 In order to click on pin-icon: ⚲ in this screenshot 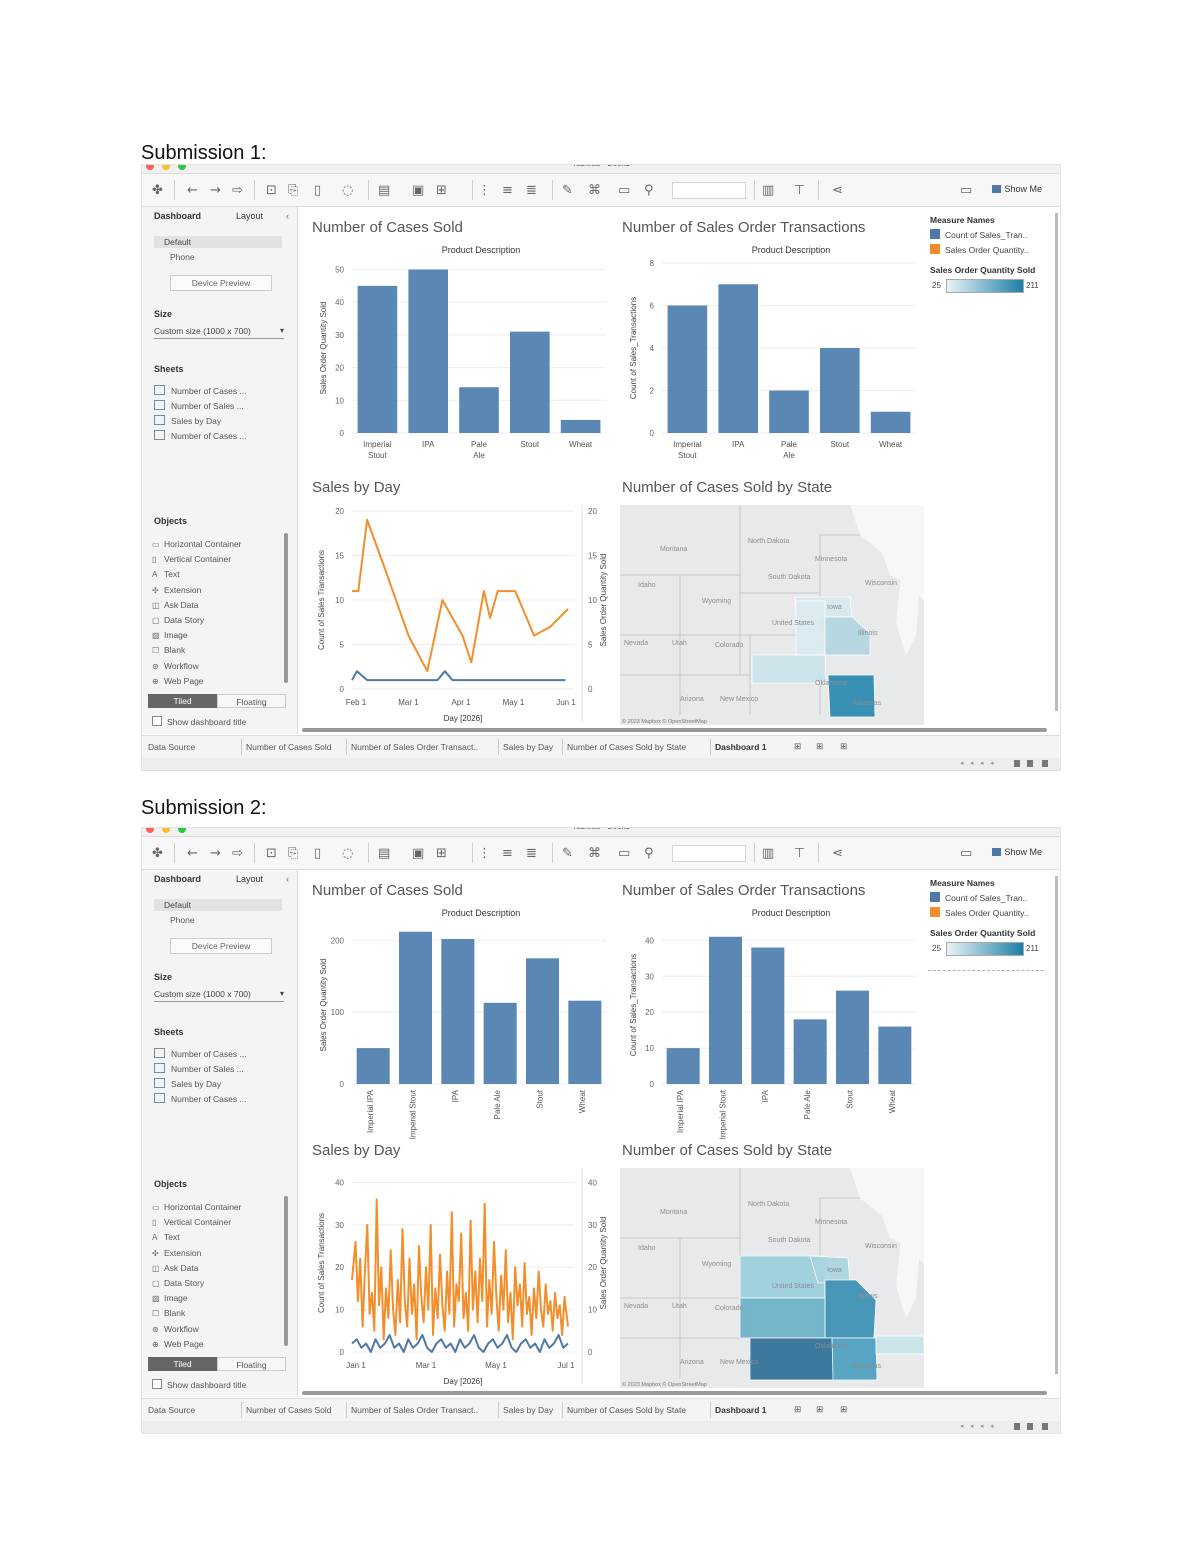, I will do `click(649, 190)`.